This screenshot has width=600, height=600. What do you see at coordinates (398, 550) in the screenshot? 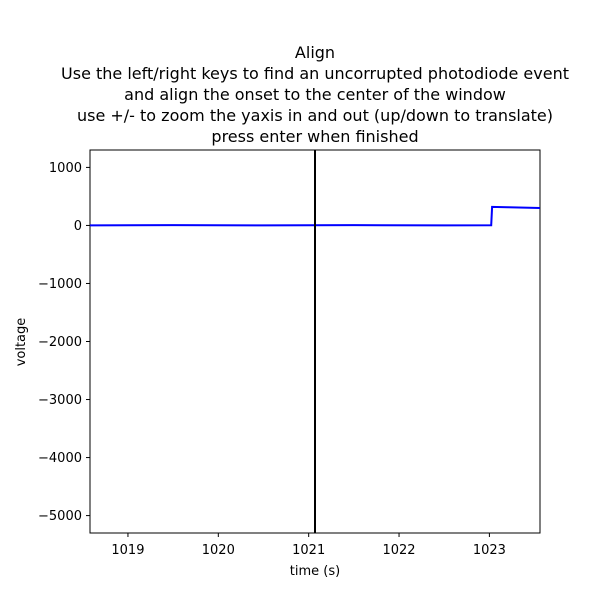
I see `x-tick-label: 1022` at bounding box center [398, 550].